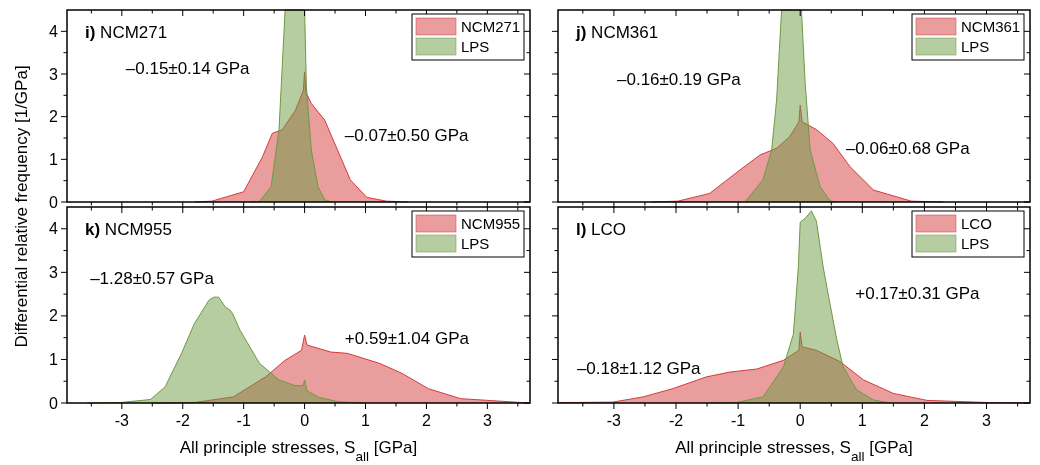 The width and height of the screenshot is (1040, 465). I want to click on annotation: +0.17±0.31 GPa, so click(918, 294).